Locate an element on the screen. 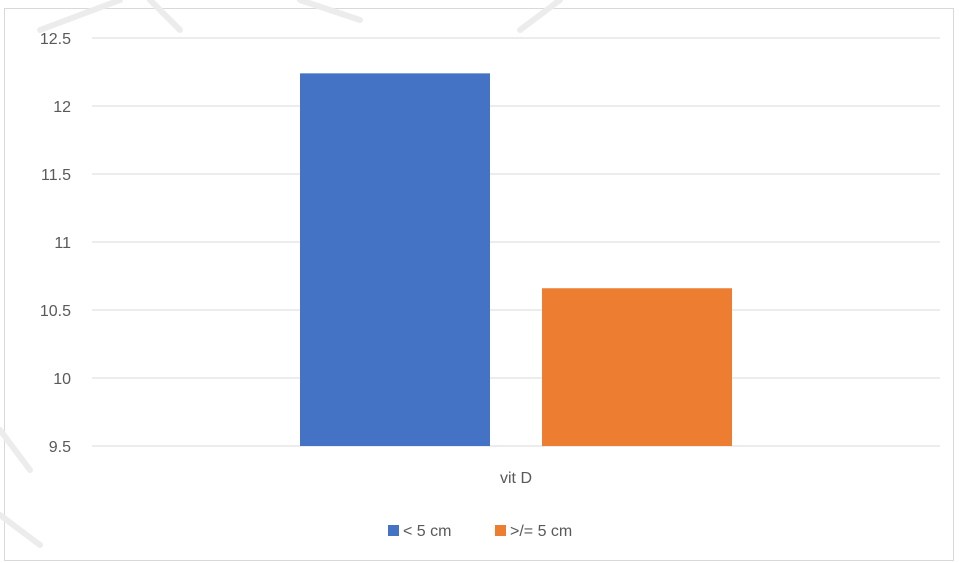 This screenshot has height=563, width=959. legend-label: >/= 5 cm is located at coordinates (541, 531).